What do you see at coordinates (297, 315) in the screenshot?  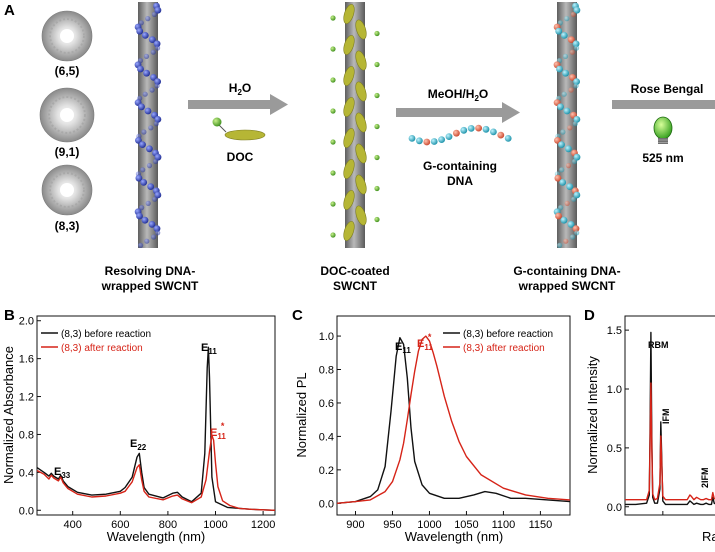 I see `panel-c-label: C` at bounding box center [297, 315].